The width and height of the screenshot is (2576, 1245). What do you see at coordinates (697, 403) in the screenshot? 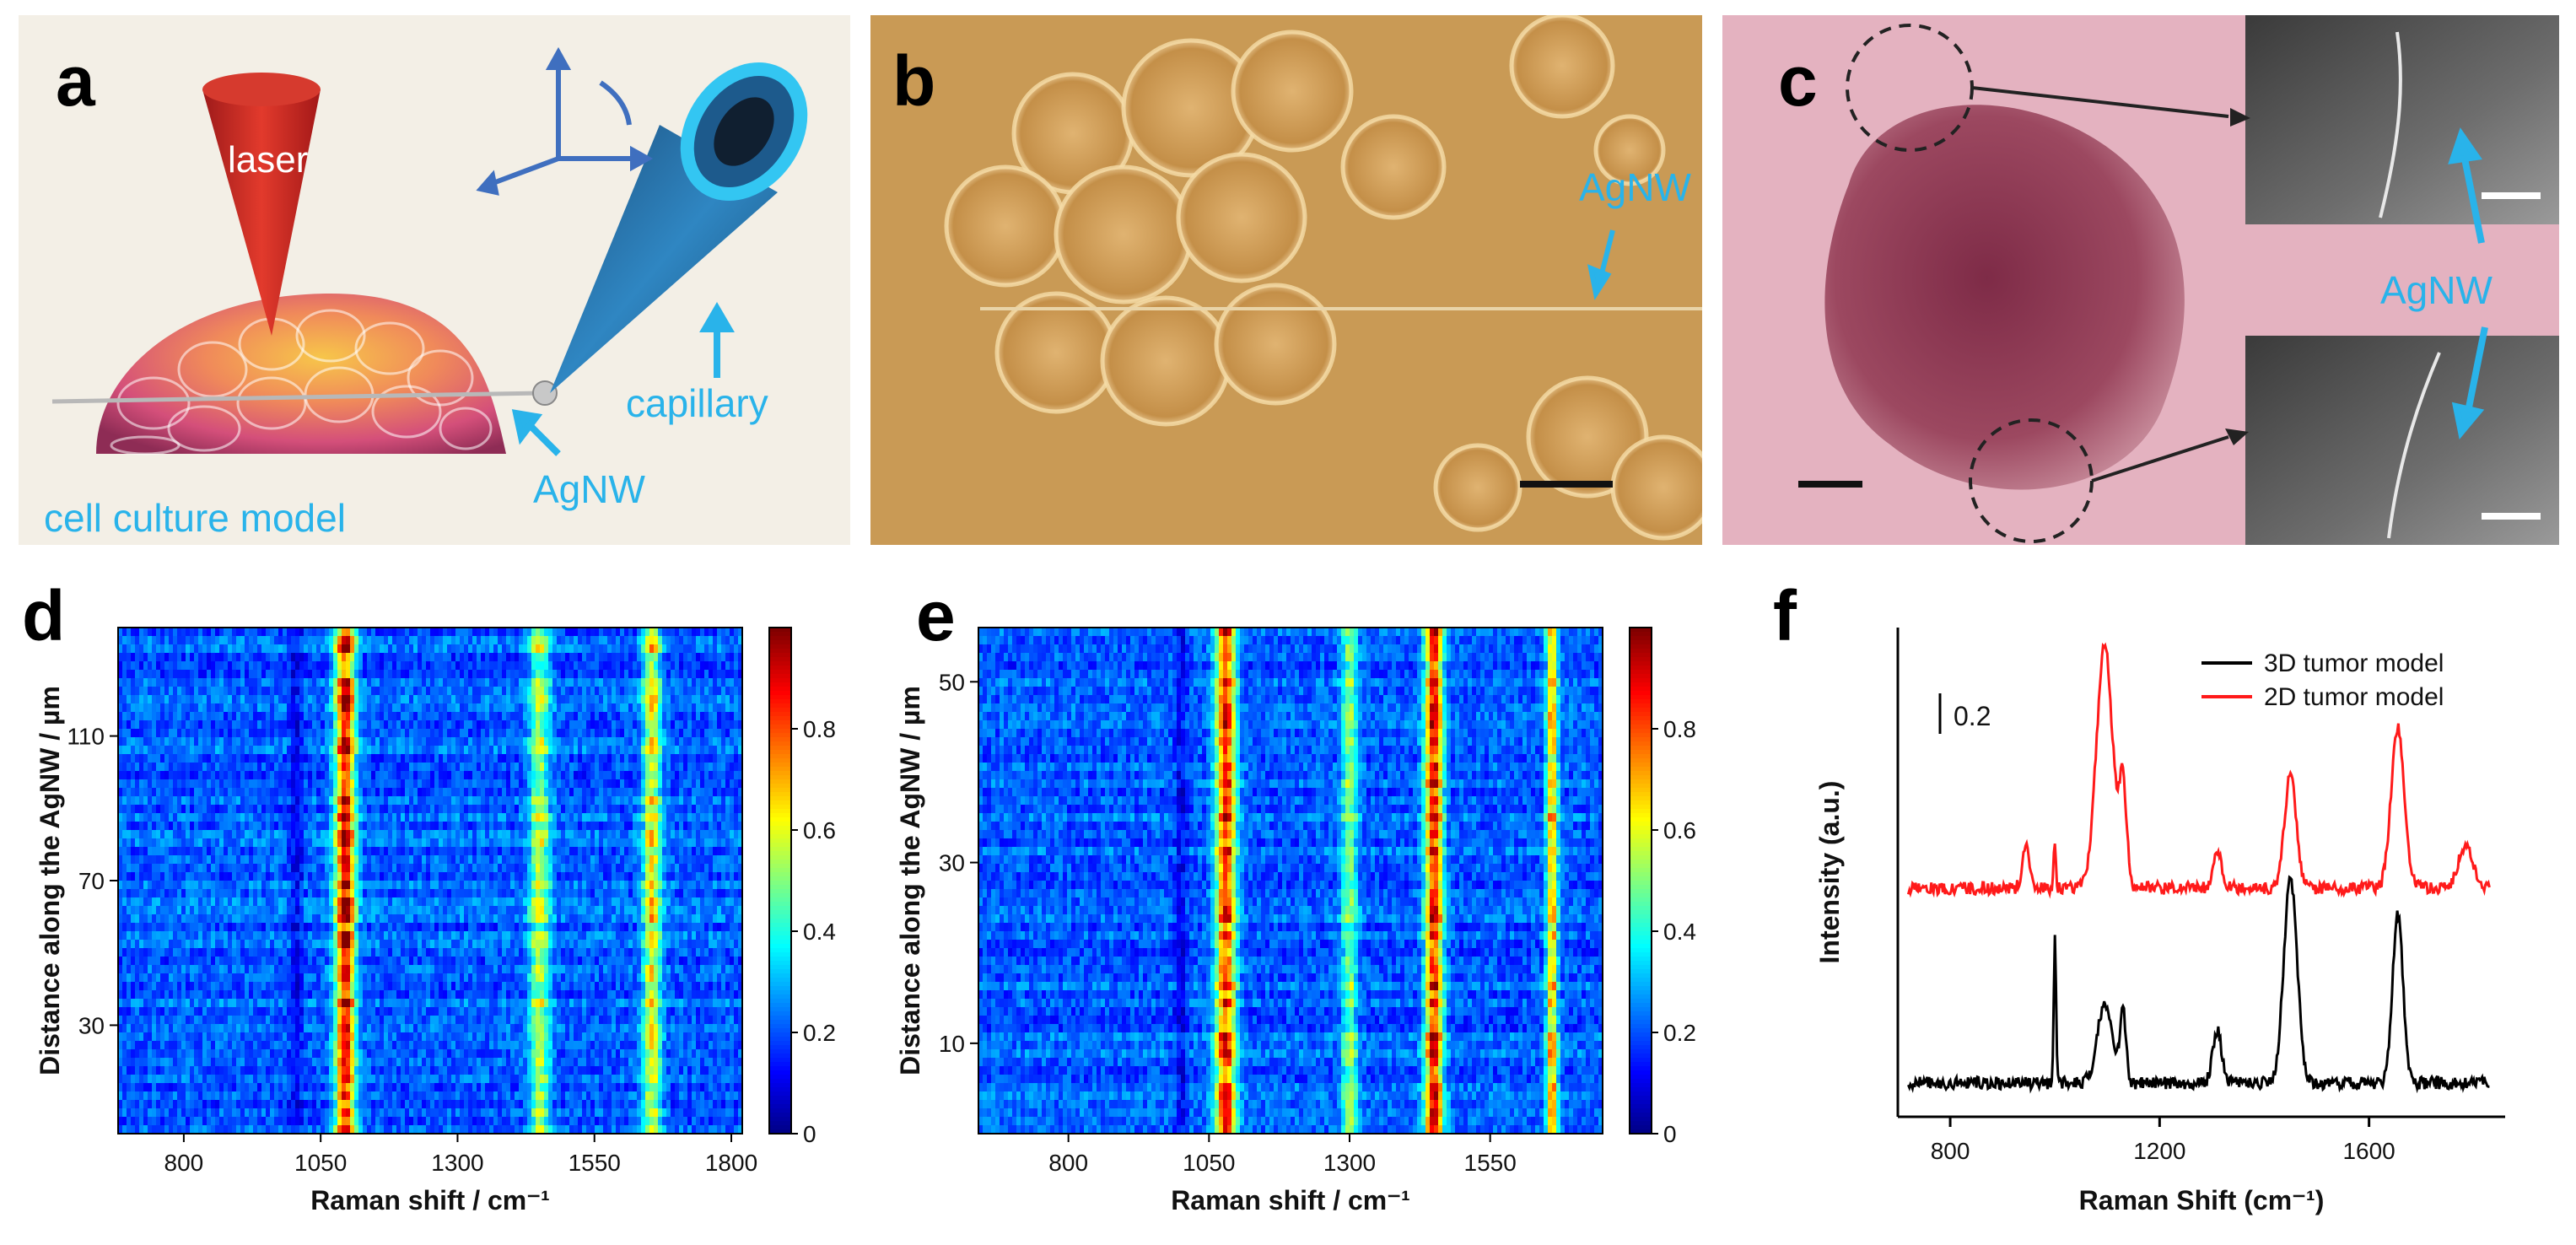
I see `capillary-label: capillary` at bounding box center [697, 403].